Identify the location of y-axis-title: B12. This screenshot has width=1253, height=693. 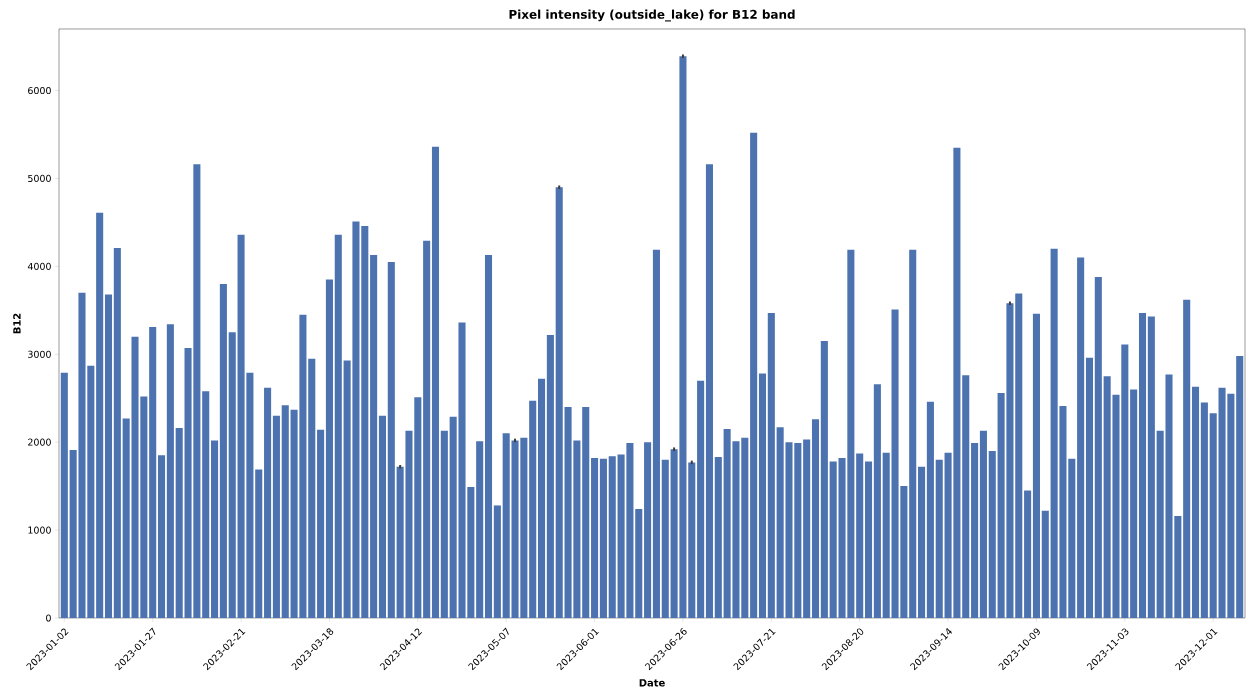
(17, 323).